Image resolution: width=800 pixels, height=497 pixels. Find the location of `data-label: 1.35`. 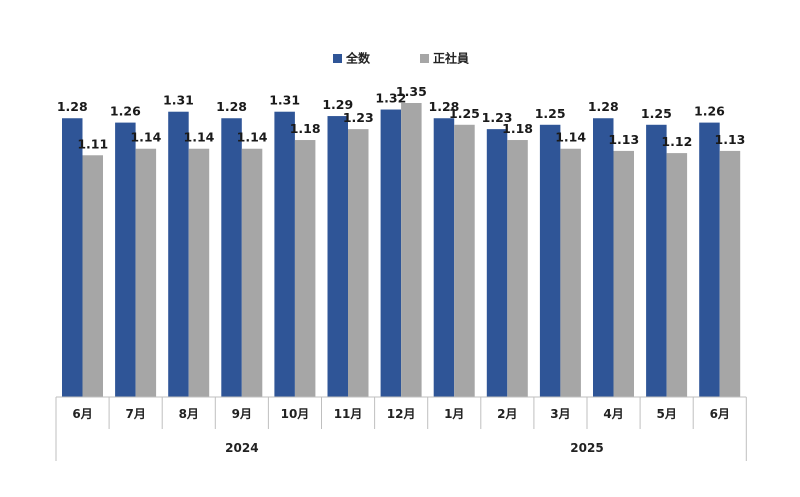

data-label: 1.35 is located at coordinates (411, 91).